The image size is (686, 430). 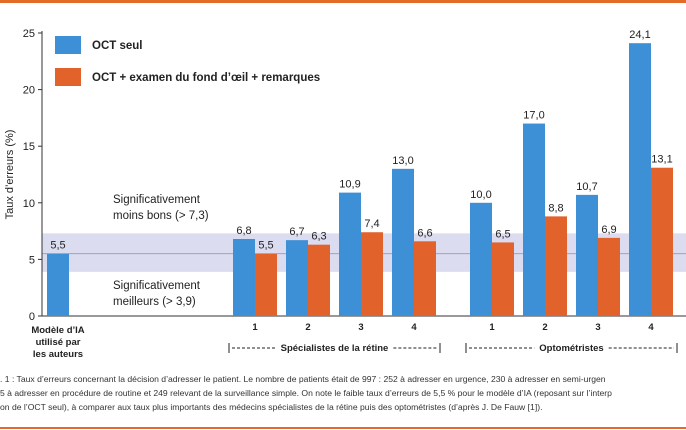 I want to click on ai-model-label: Modèle d’IA, so click(x=57, y=330).